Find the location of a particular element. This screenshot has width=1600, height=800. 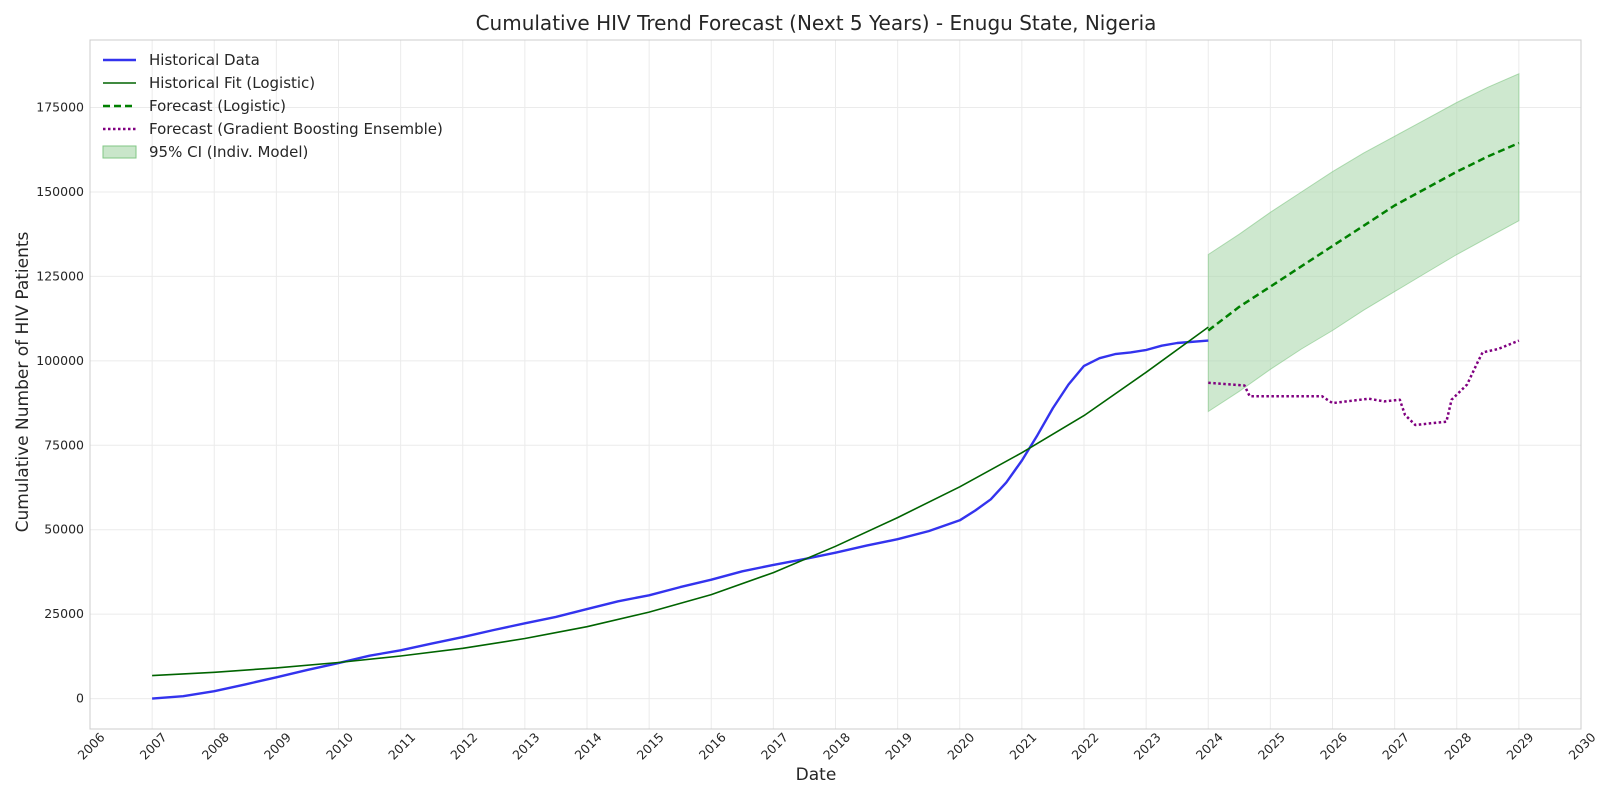

confidence-band is located at coordinates (1363, 243).